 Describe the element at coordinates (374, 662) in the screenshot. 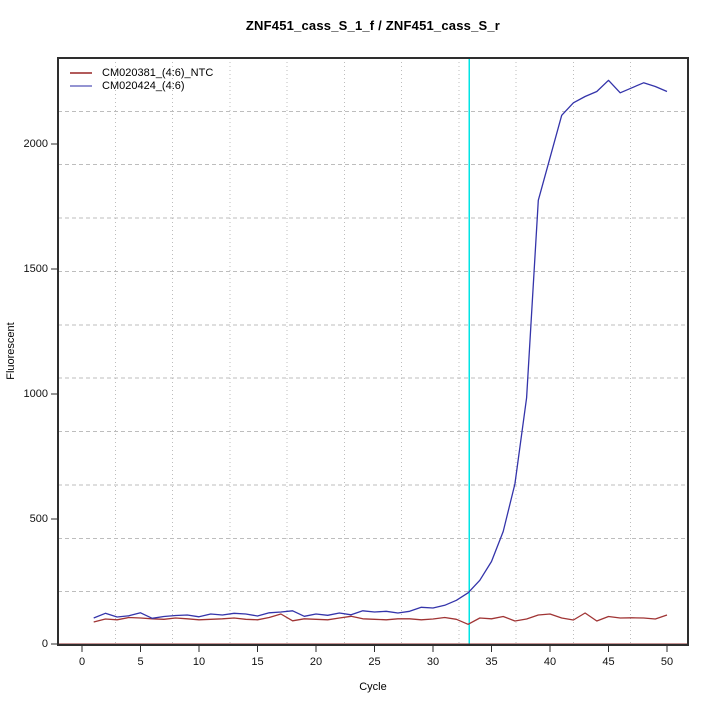

I see `x-tick-label: 25` at that location.